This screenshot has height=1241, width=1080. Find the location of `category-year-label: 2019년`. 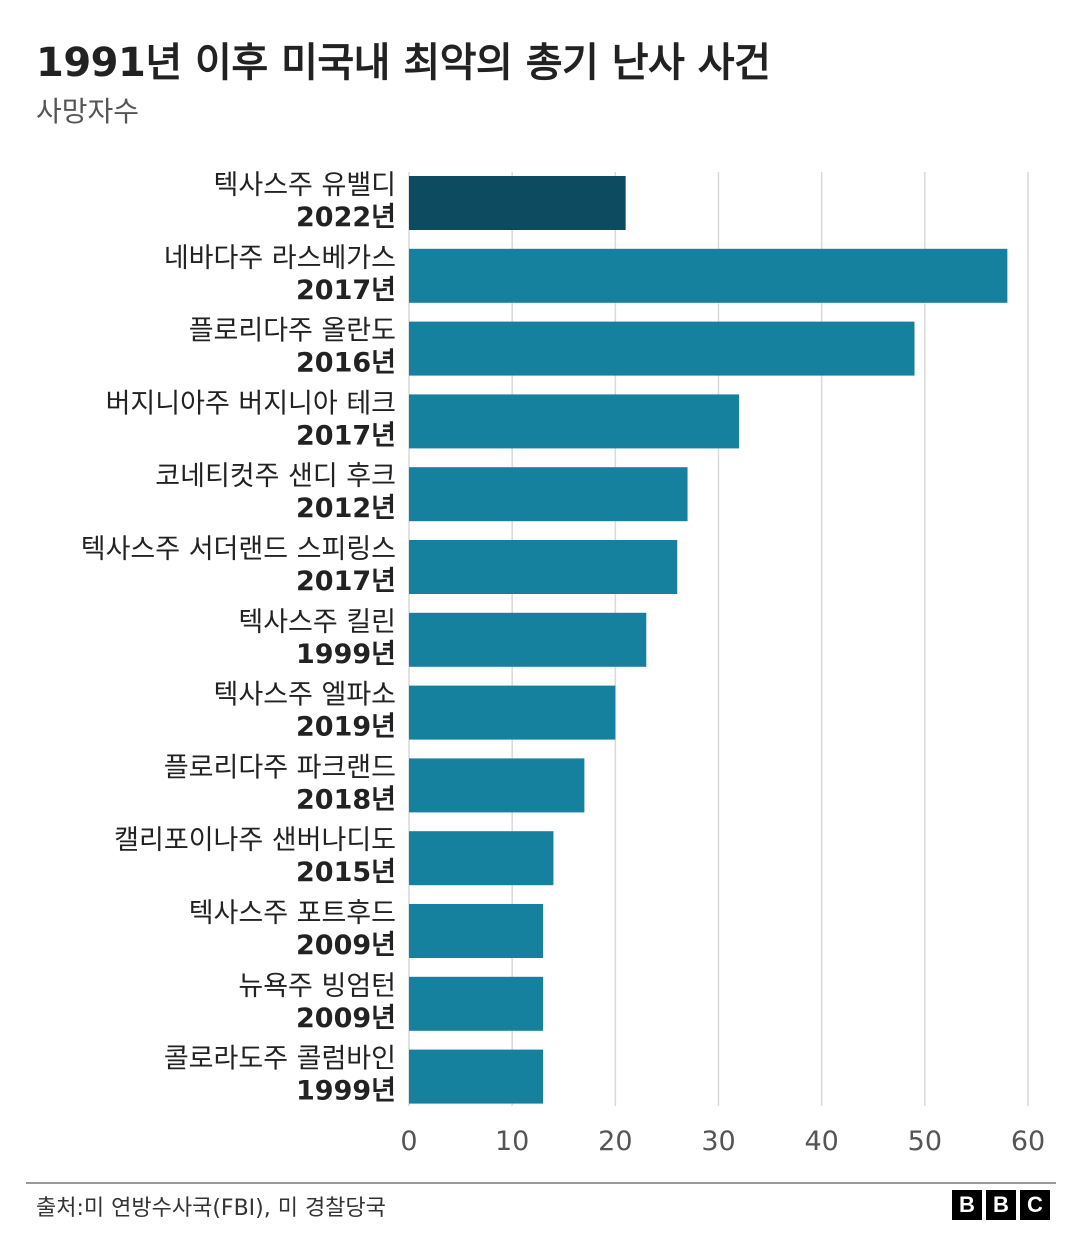

category-year-label: 2019년 is located at coordinates (346, 727).